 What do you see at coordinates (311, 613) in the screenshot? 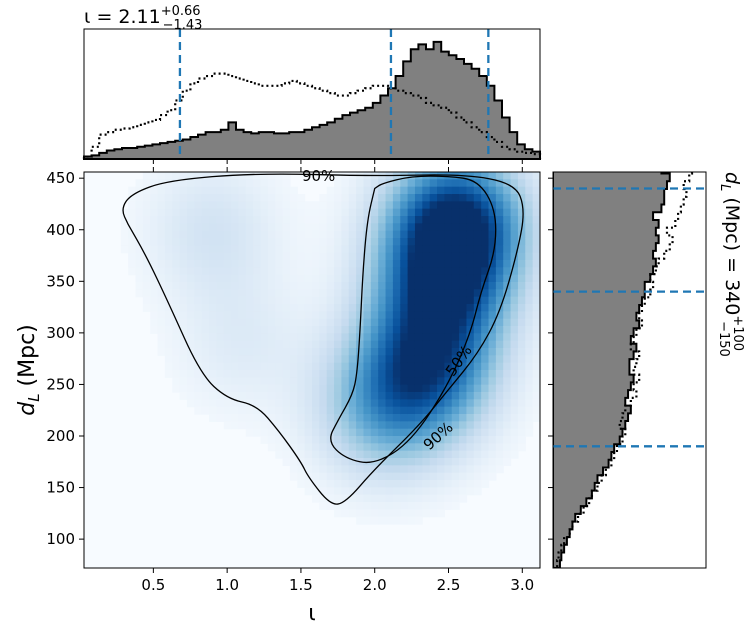
I see `x-axis-label: ι` at bounding box center [311, 613].